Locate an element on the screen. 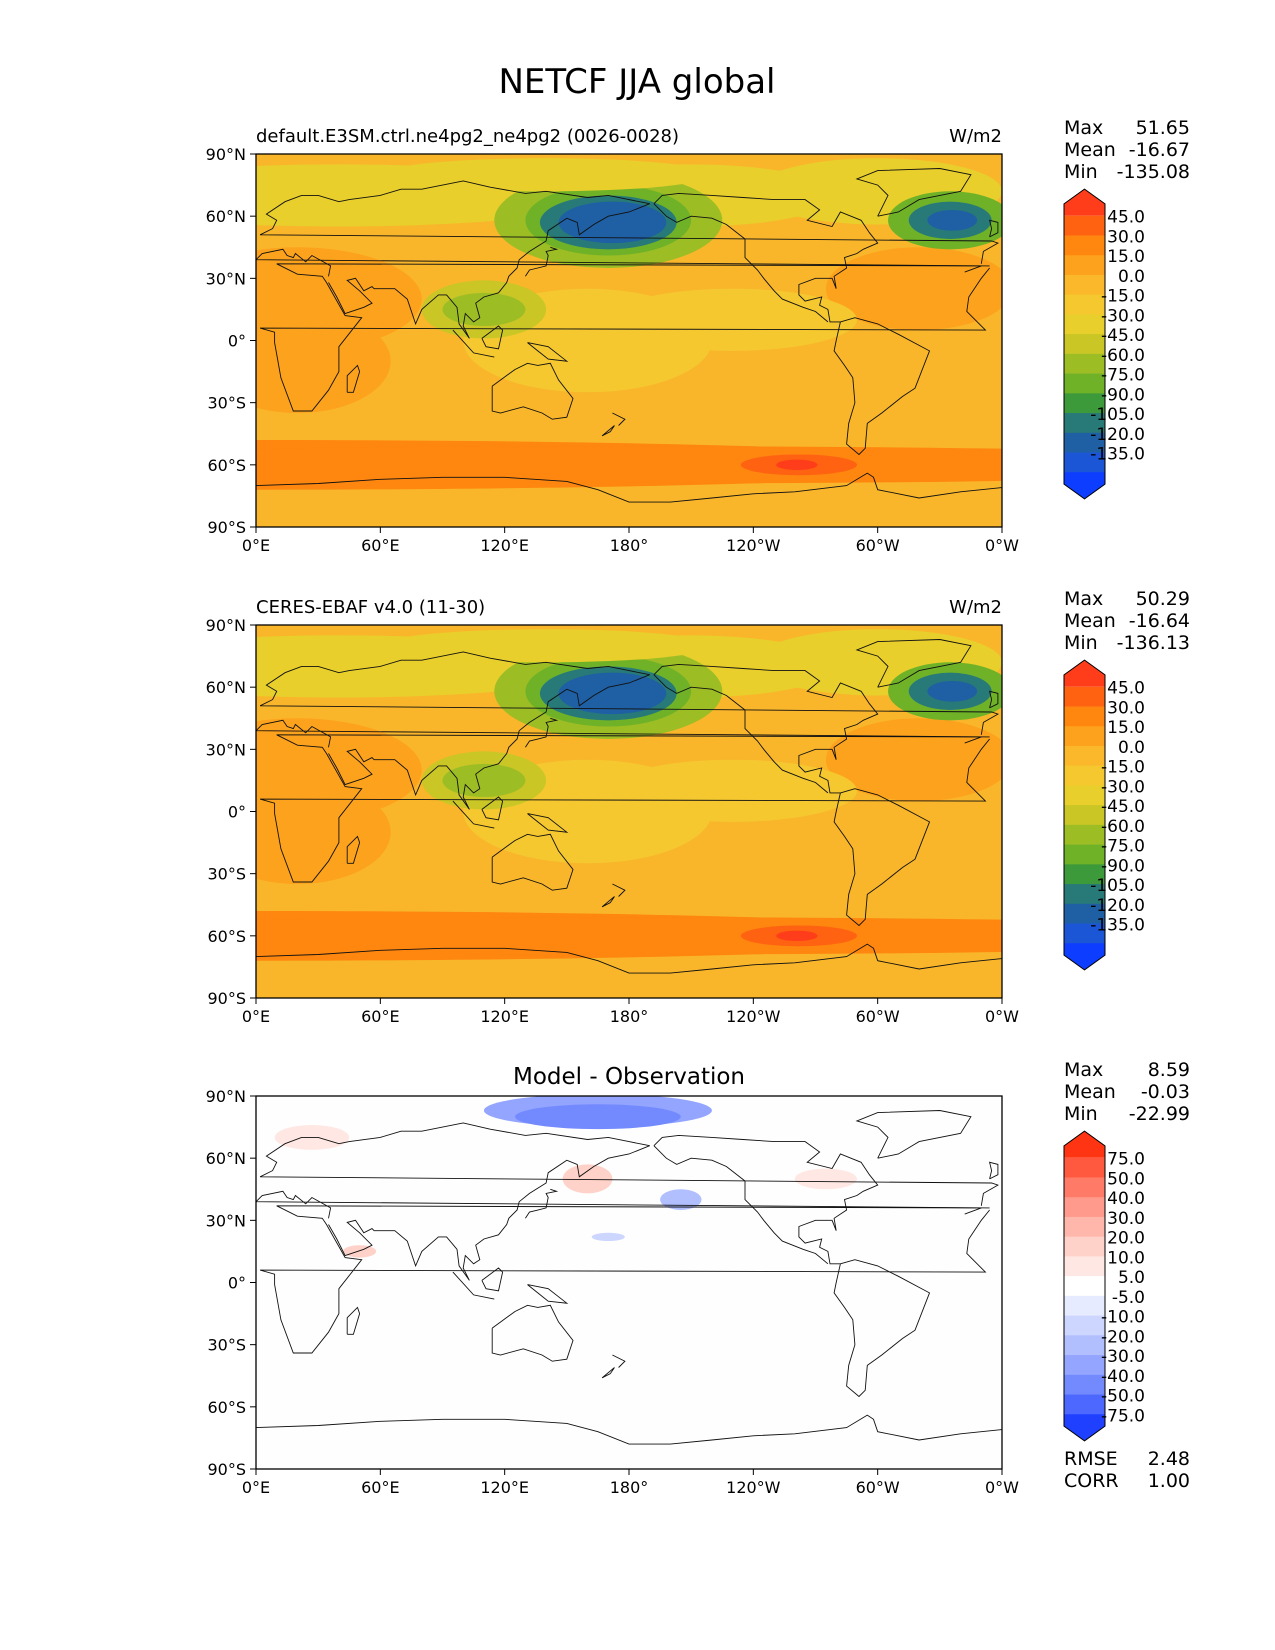 The width and height of the screenshot is (1275, 1650). colorbar-tick-label: -75.0 is located at coordinates (1123, 1416).